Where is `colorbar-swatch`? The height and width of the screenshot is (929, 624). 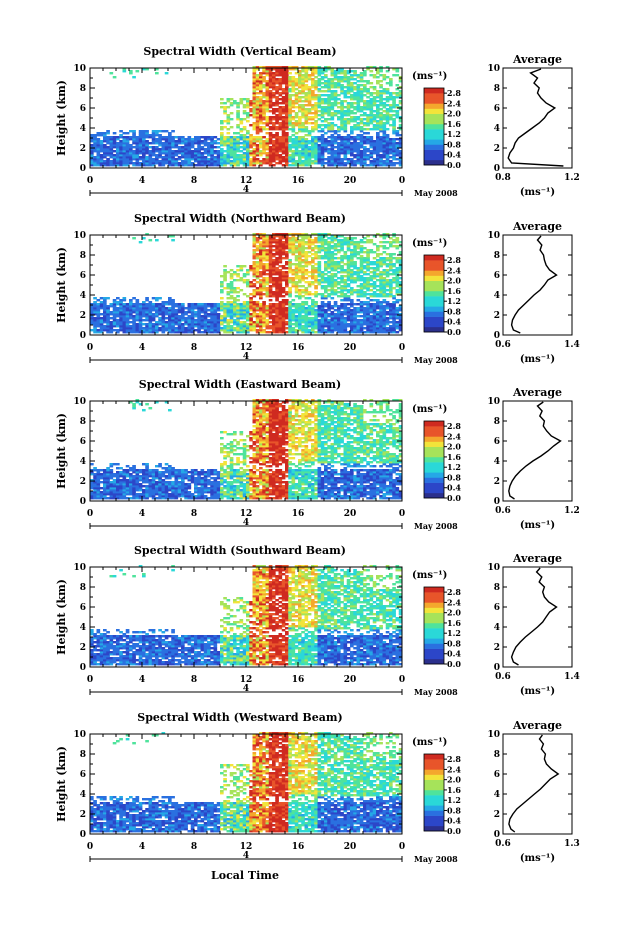
colorbar-swatch is located at coordinates (434, 132).